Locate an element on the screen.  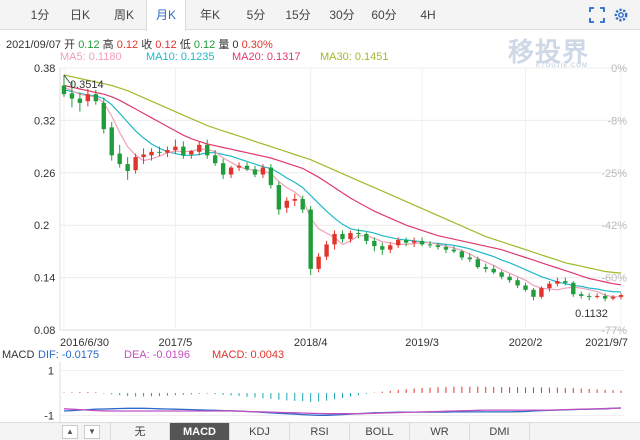
volume-label: 量 is located at coordinates (224, 45).